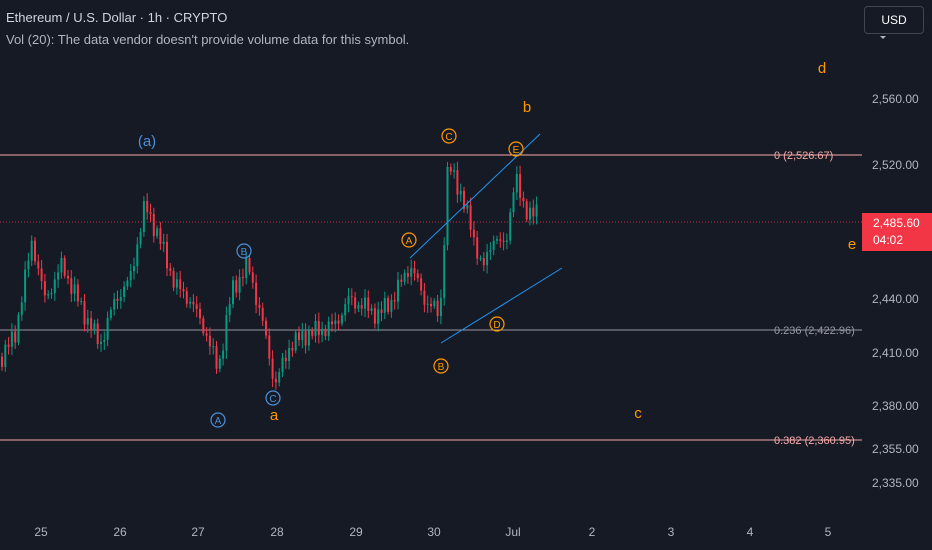 This screenshot has height=550, width=932. I want to click on lower-trendline, so click(501, 305).